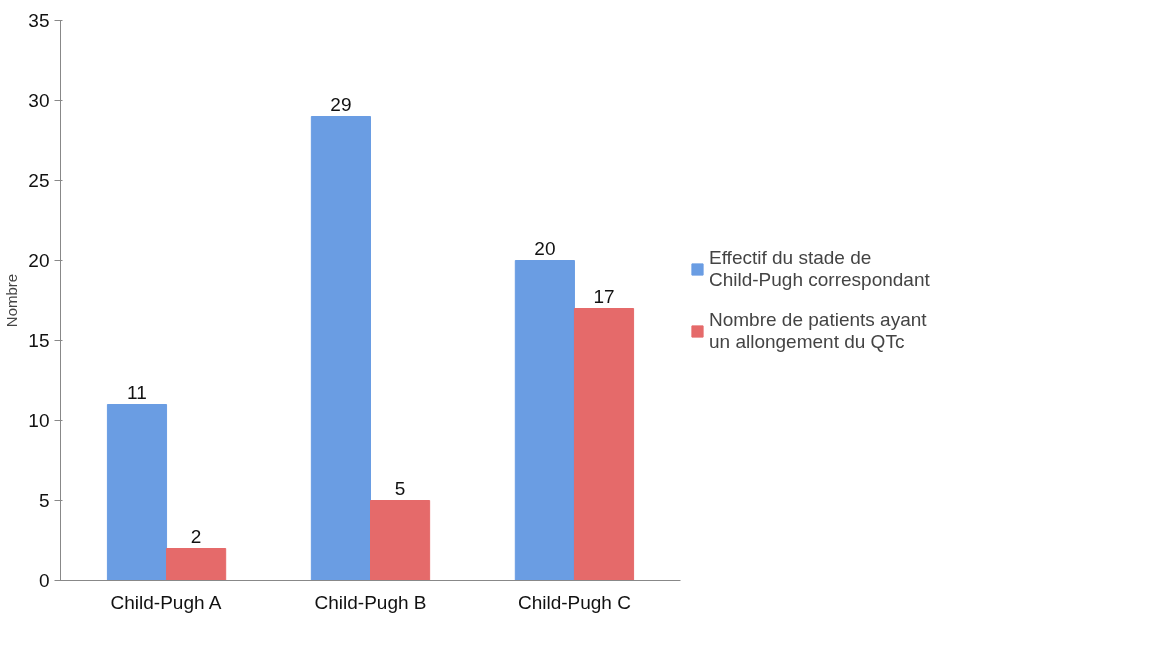  I want to click on legend-label: Nombre de patients ayant un allongement du QTc, so click(818, 331).